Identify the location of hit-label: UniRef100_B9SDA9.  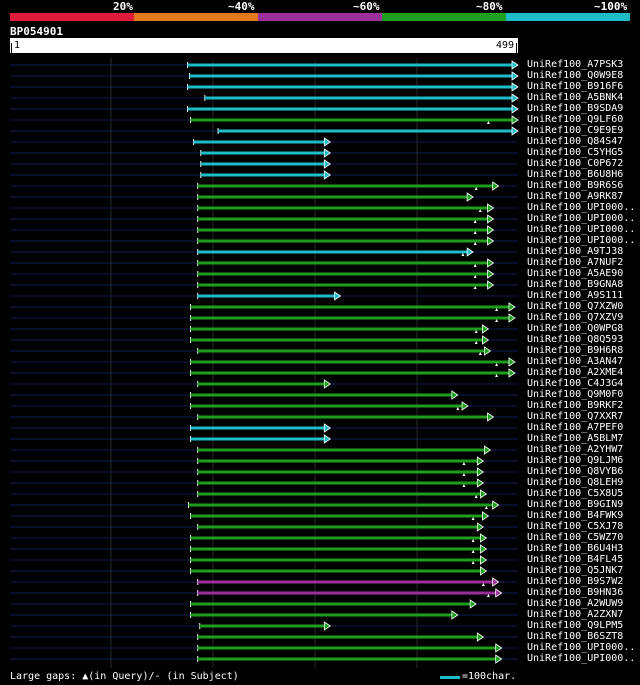
(575, 108).